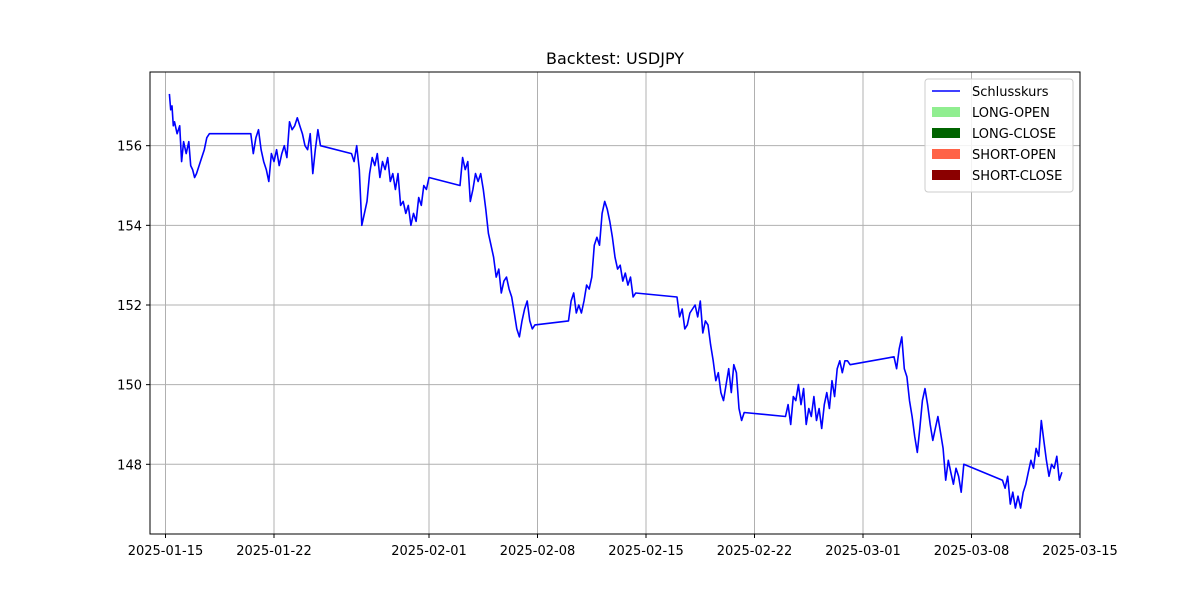 The width and height of the screenshot is (1200, 600). What do you see at coordinates (972, 551) in the screenshot?
I see `x-tick-label: 2025-03-08` at bounding box center [972, 551].